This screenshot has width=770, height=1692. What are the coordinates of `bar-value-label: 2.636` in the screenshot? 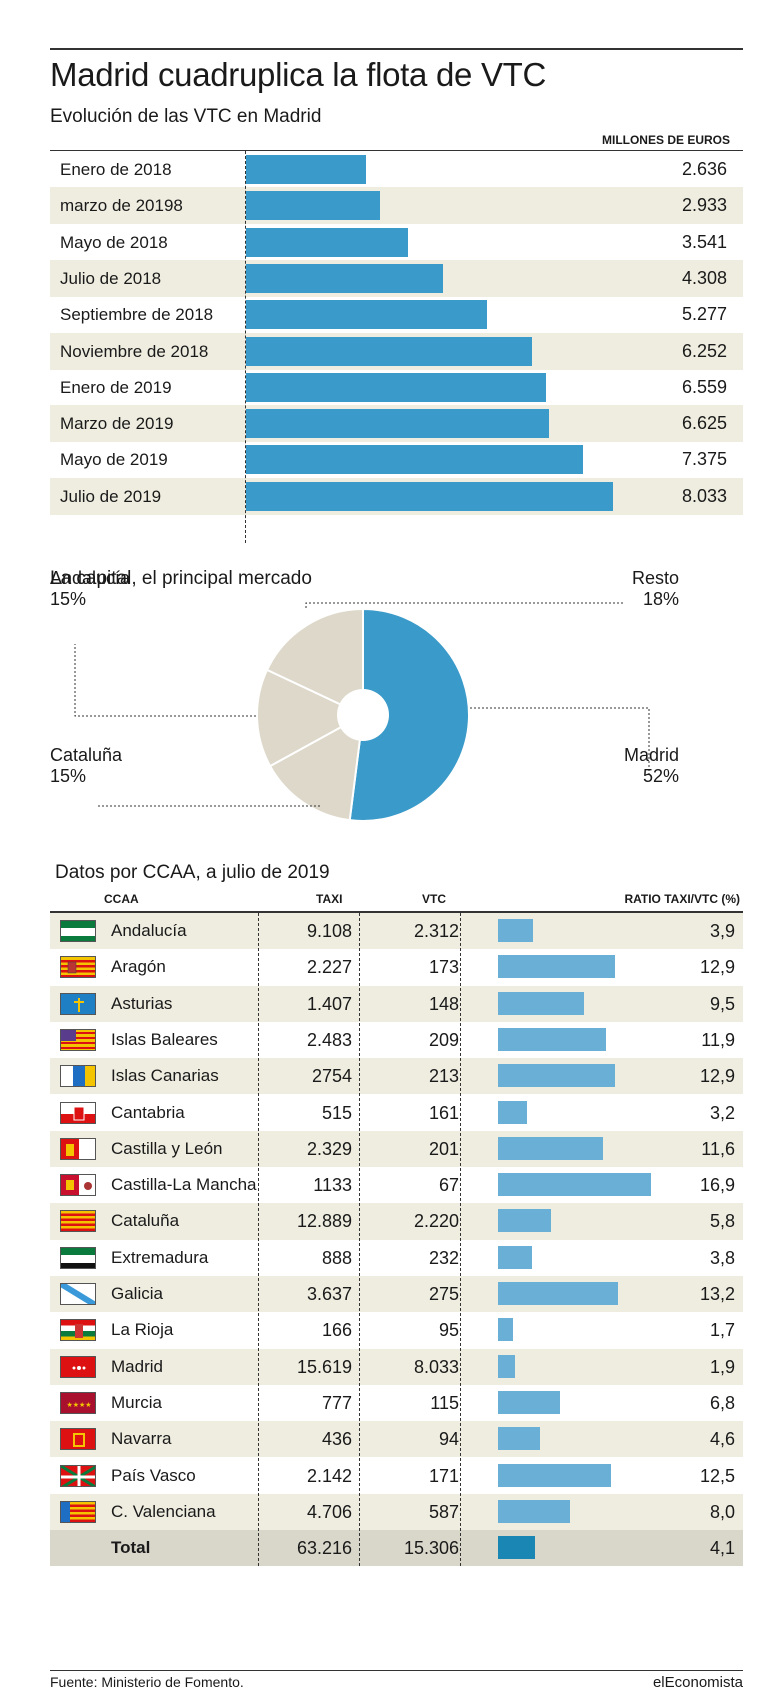 It's located at (704, 169).